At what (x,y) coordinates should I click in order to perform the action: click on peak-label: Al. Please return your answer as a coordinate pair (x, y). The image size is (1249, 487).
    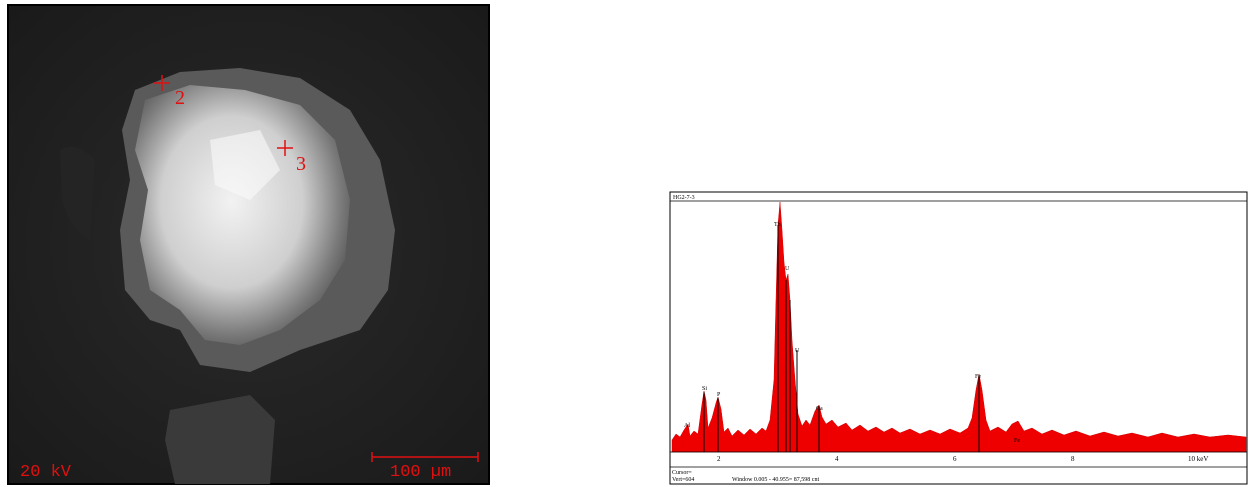
    Looking at the image, I should click on (687, 426).